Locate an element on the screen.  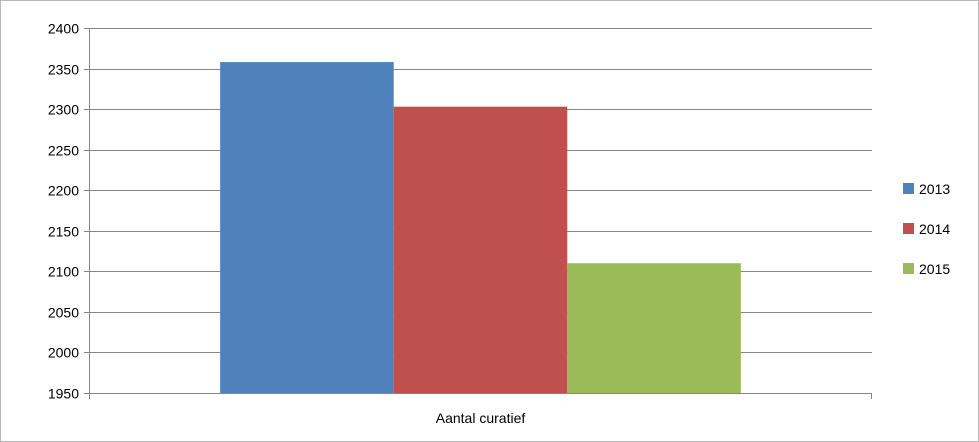
y-tick-label: 1950 is located at coordinates (63, 394).